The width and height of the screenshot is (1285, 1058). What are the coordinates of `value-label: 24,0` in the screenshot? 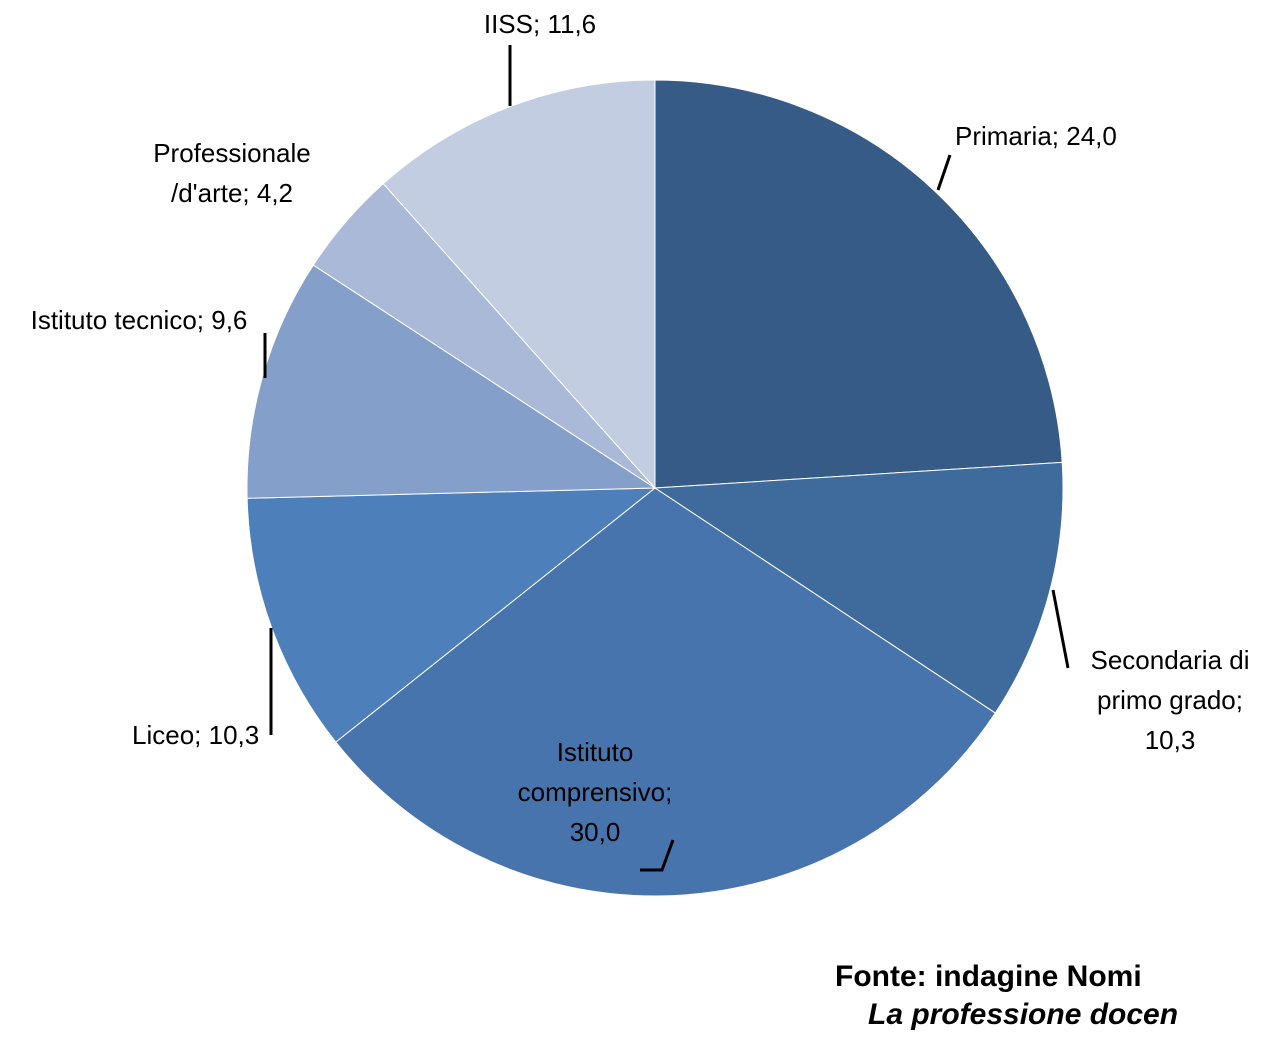 It's located at (1091, 136).